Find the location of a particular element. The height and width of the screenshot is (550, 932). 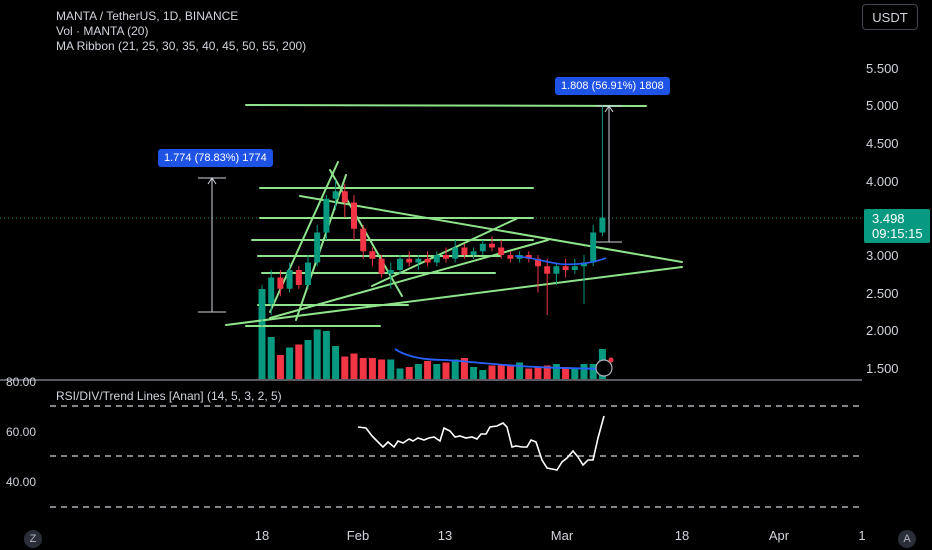

volume-legend: Vol · MANTA (20) is located at coordinates (102, 31).